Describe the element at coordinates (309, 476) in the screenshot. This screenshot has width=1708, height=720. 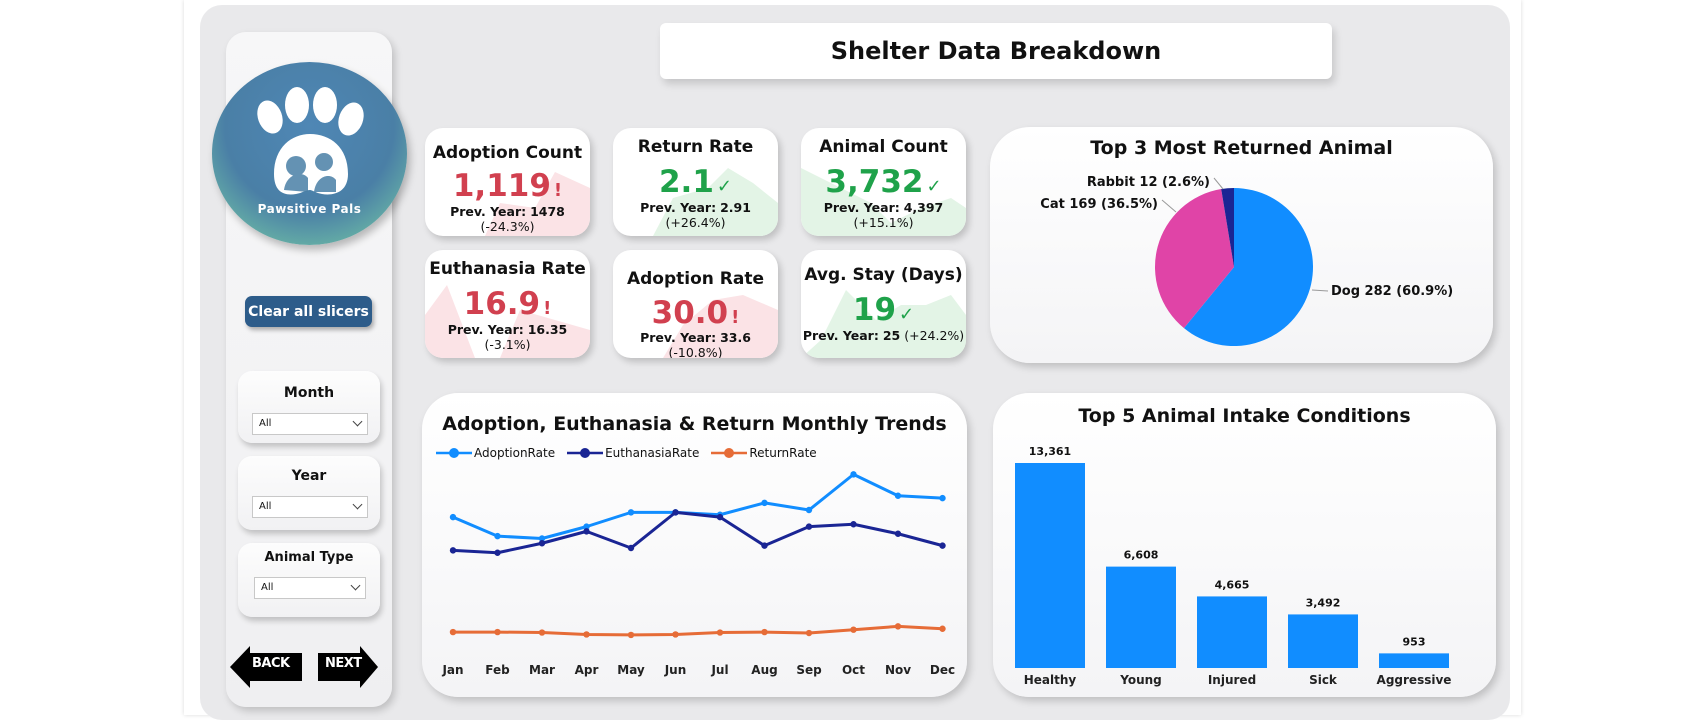
I see `year-slicer-title: Year` at that location.